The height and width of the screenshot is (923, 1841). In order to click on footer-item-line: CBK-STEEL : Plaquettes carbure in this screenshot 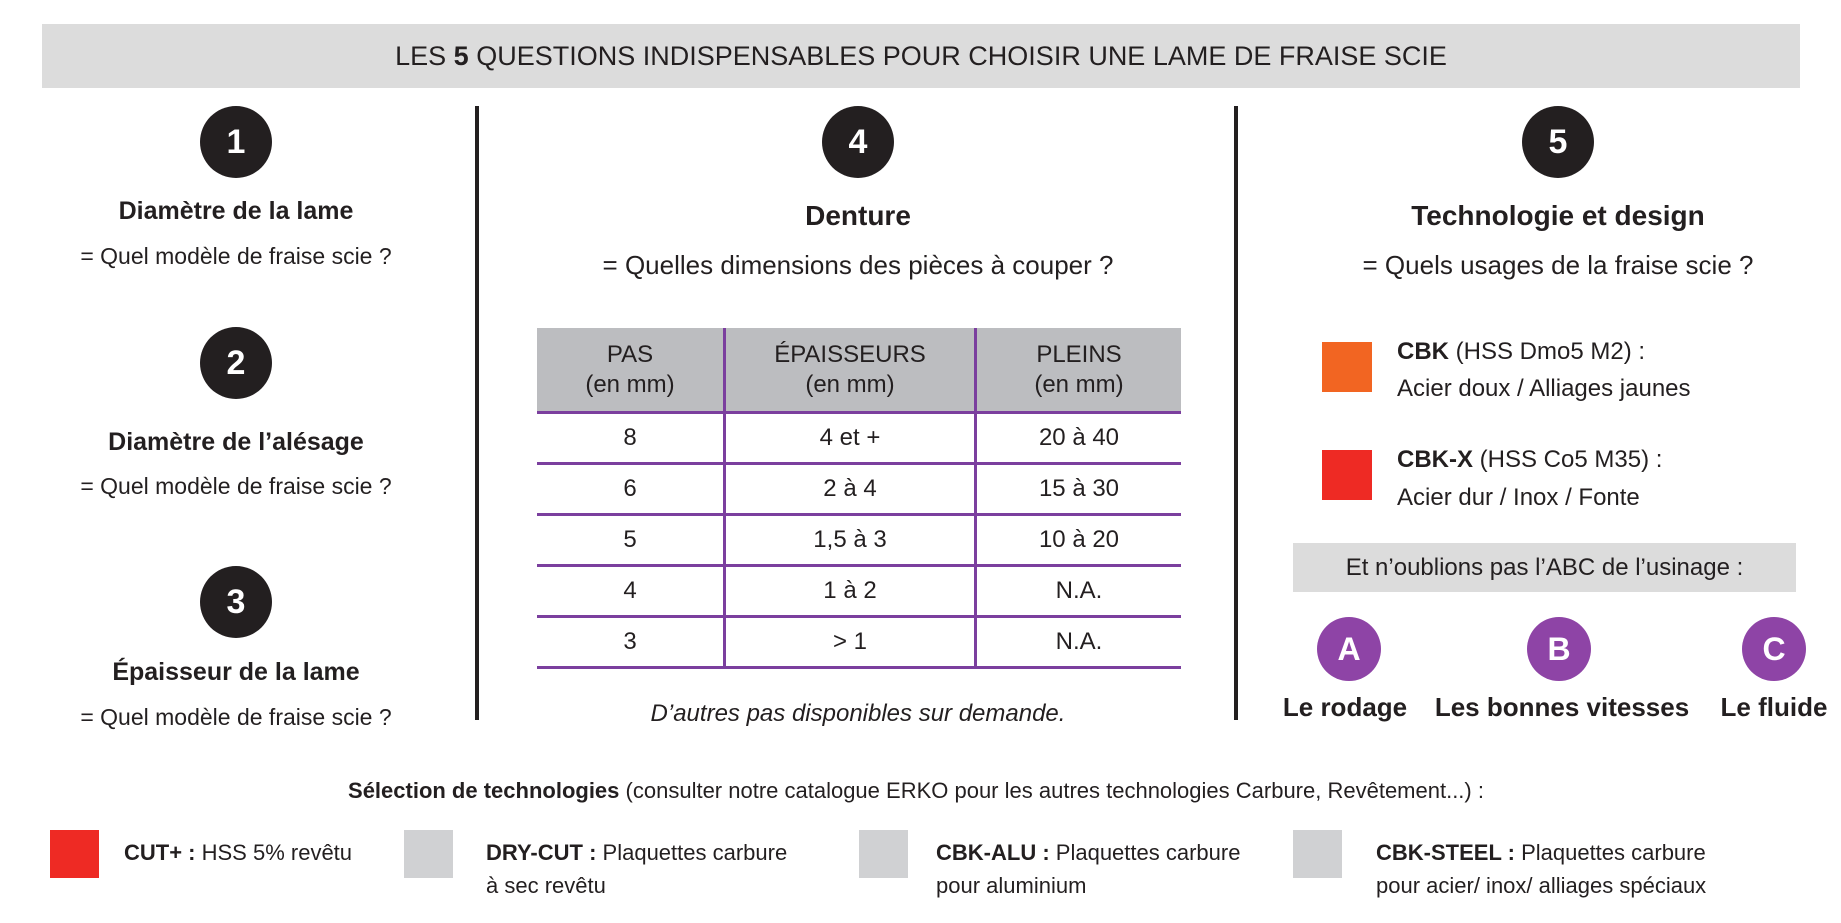, I will do `click(1541, 853)`.